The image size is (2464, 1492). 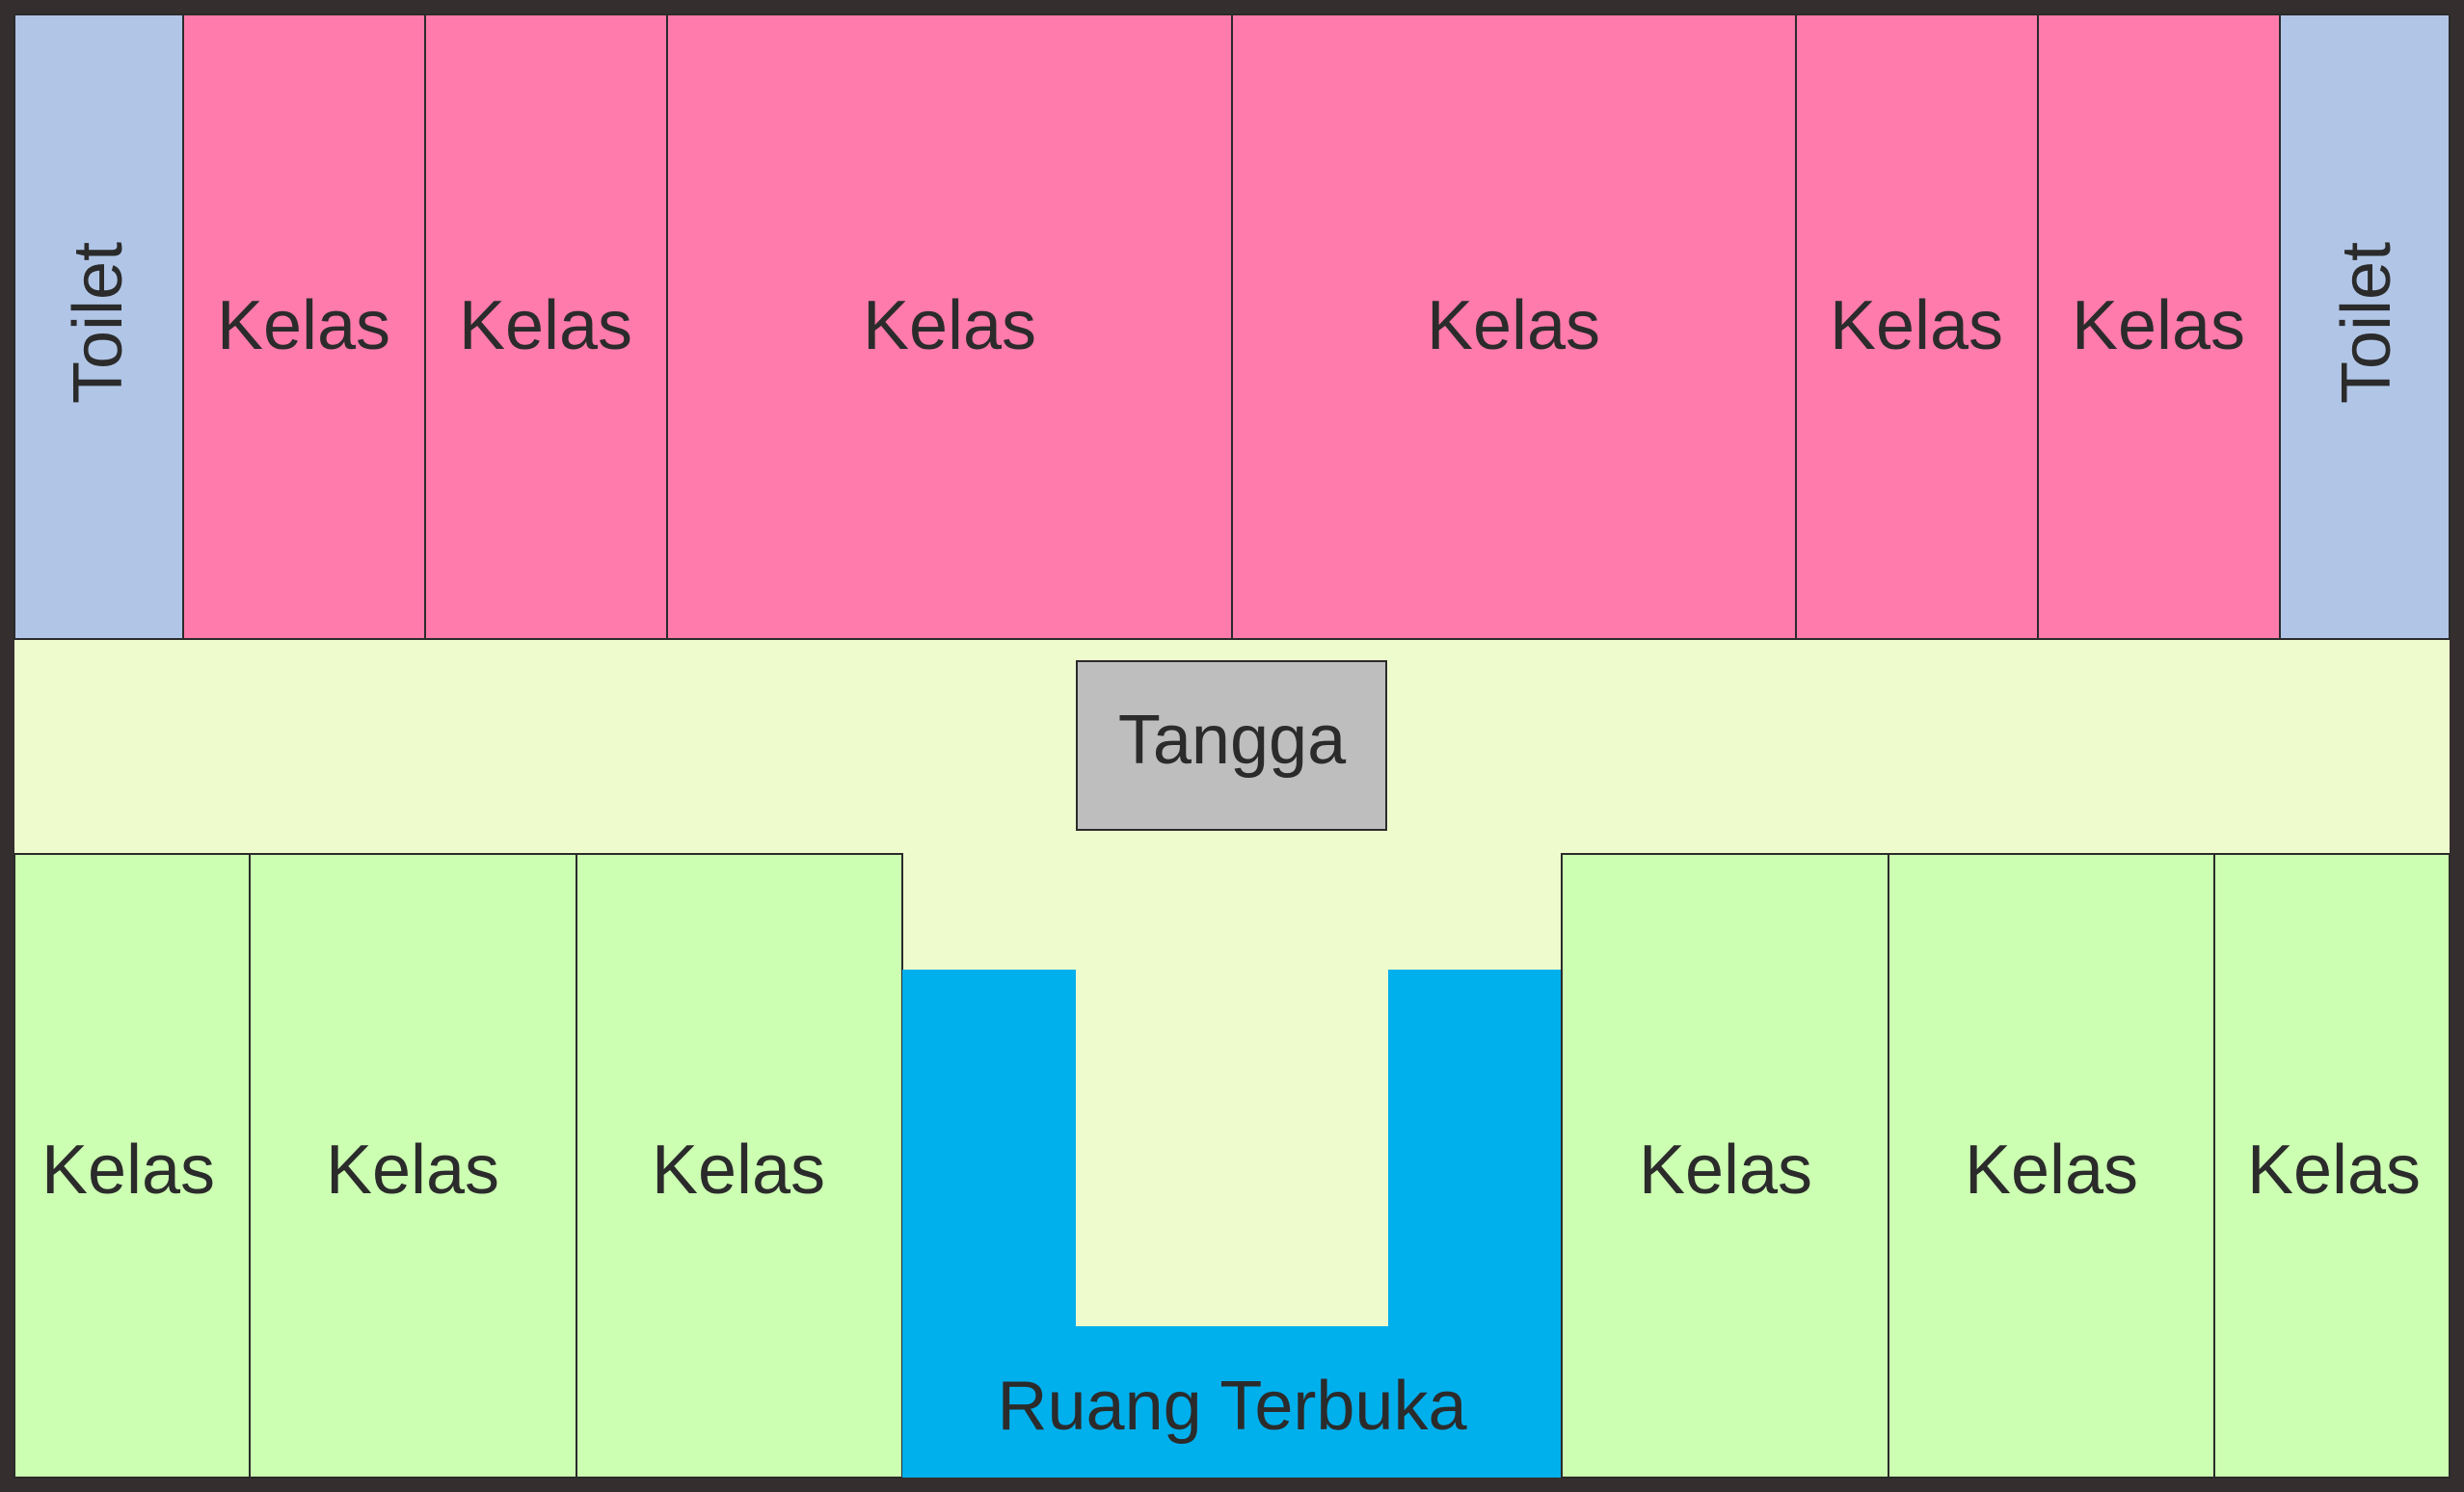 What do you see at coordinates (1726, 1170) in the screenshot?
I see `classroom-bottom-4-label: Kelas` at bounding box center [1726, 1170].